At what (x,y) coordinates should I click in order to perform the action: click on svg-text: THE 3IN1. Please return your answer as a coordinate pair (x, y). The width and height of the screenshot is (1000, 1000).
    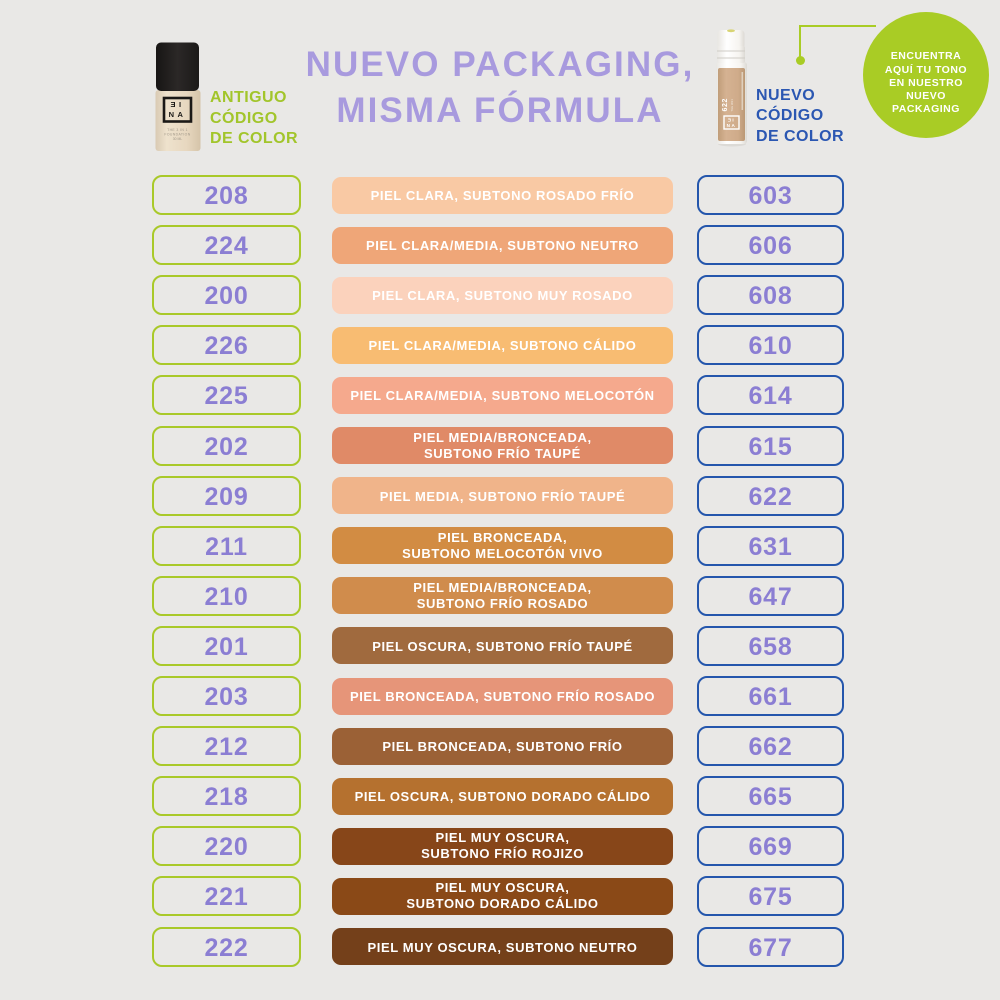
    Looking at the image, I should click on (732, 105).